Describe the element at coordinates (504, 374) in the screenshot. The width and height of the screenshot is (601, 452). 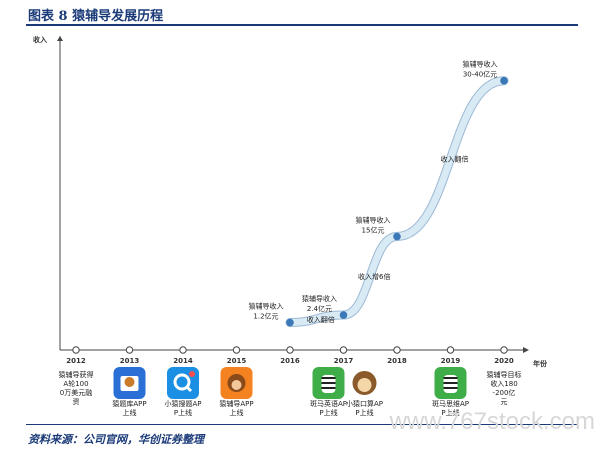
I see `event-label: 猿辅导目标` at that location.